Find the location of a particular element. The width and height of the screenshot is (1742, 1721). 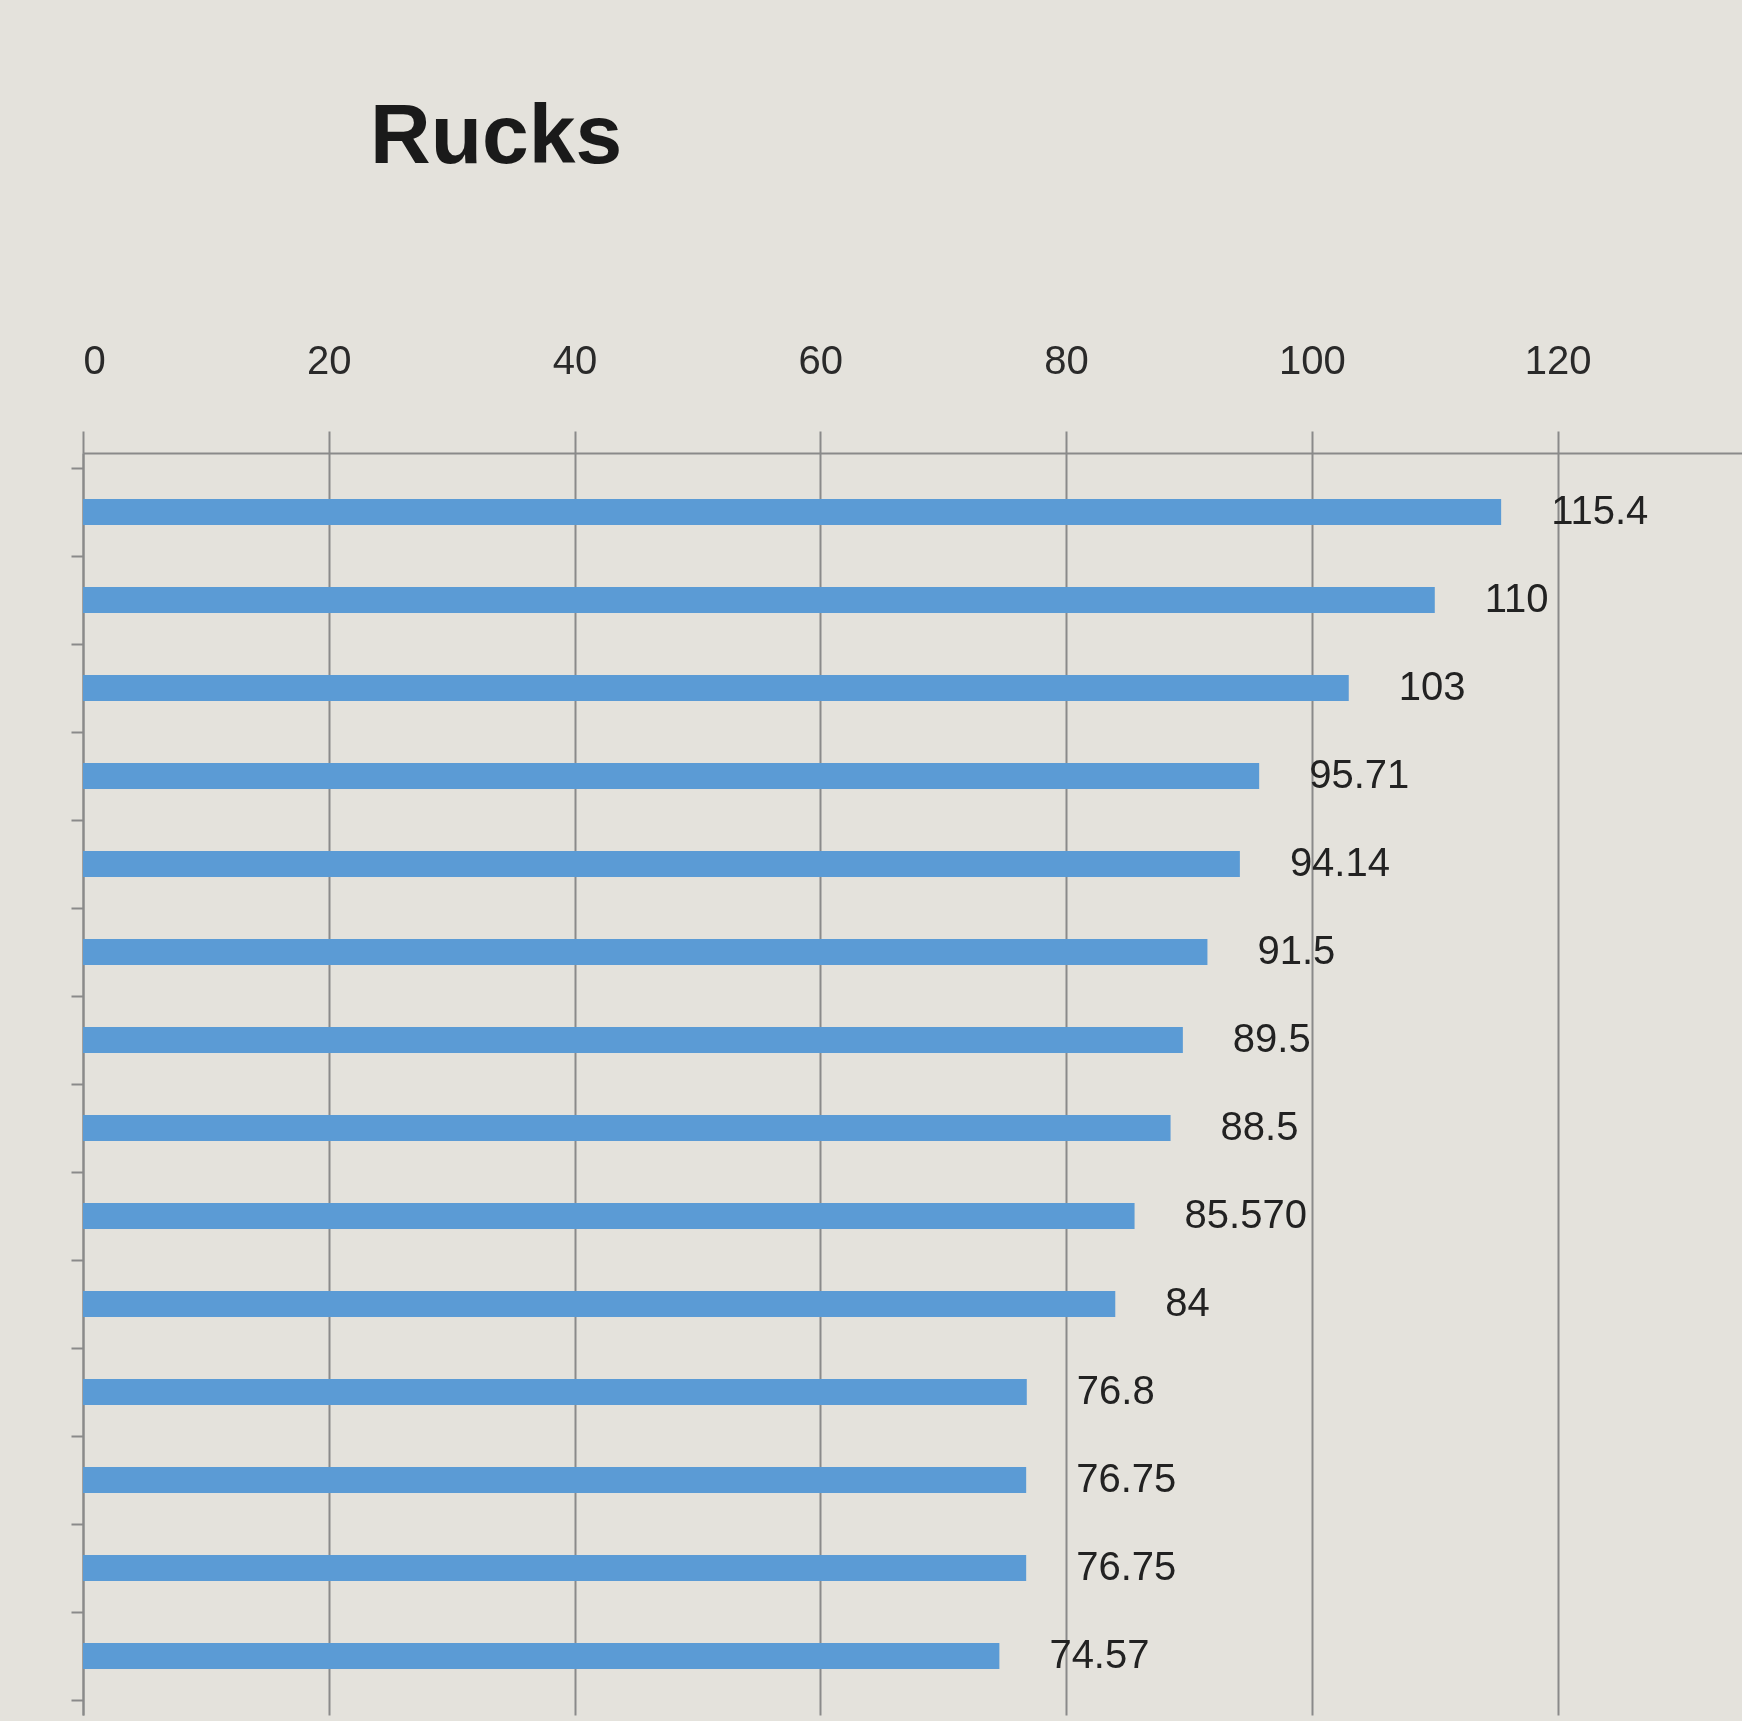

data-label: 89.5 is located at coordinates (1271, 1038).